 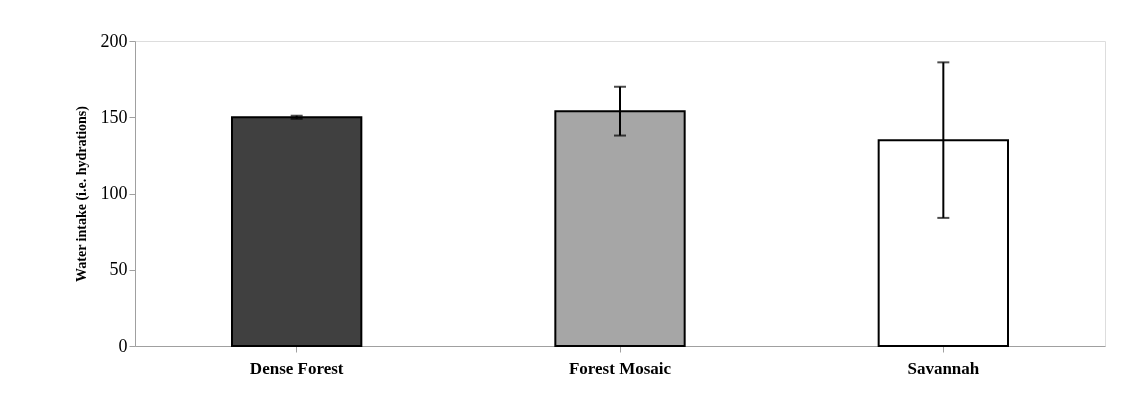 I want to click on y-tick-label: 150, so click(x=114, y=116).